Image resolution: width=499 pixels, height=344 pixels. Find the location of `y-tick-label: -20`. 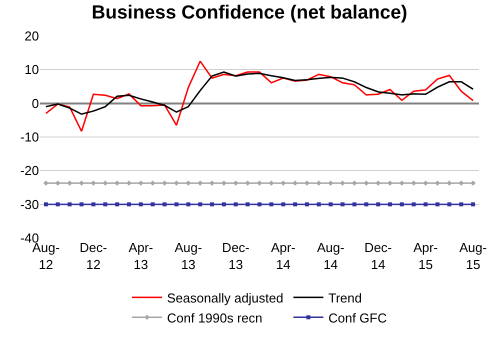

y-tick-label: -20 is located at coordinates (29, 170).